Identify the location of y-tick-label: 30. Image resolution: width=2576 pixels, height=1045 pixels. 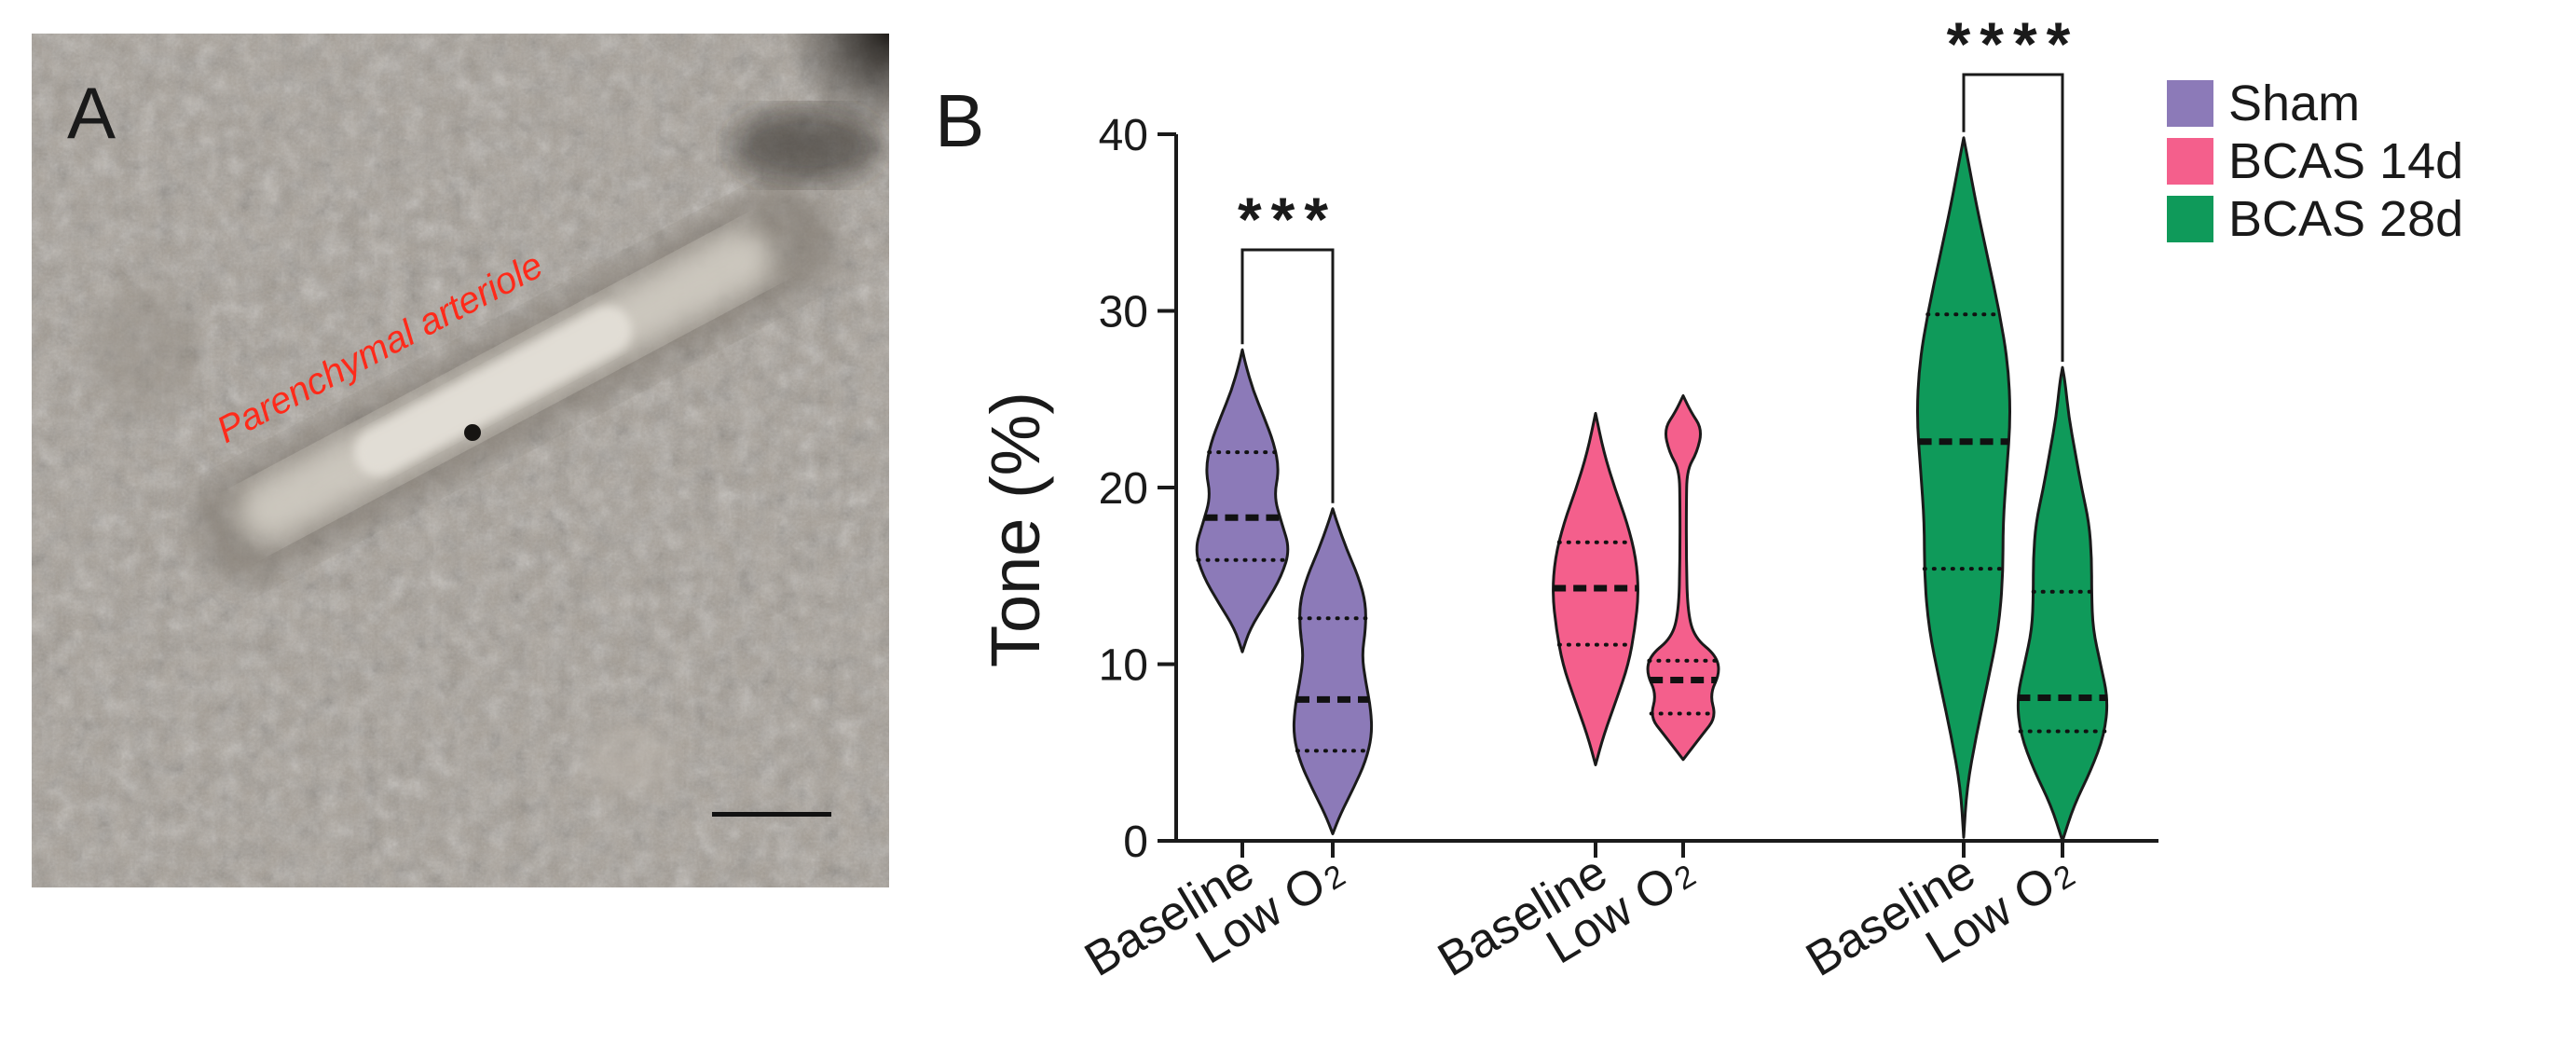
(1123, 312).